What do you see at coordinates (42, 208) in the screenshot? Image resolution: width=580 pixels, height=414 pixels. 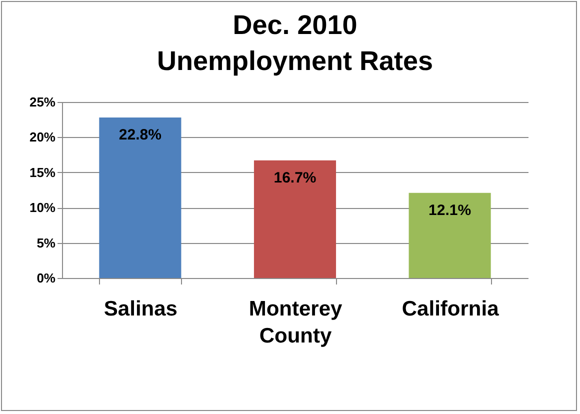 I see `y-tick-label: 10%` at bounding box center [42, 208].